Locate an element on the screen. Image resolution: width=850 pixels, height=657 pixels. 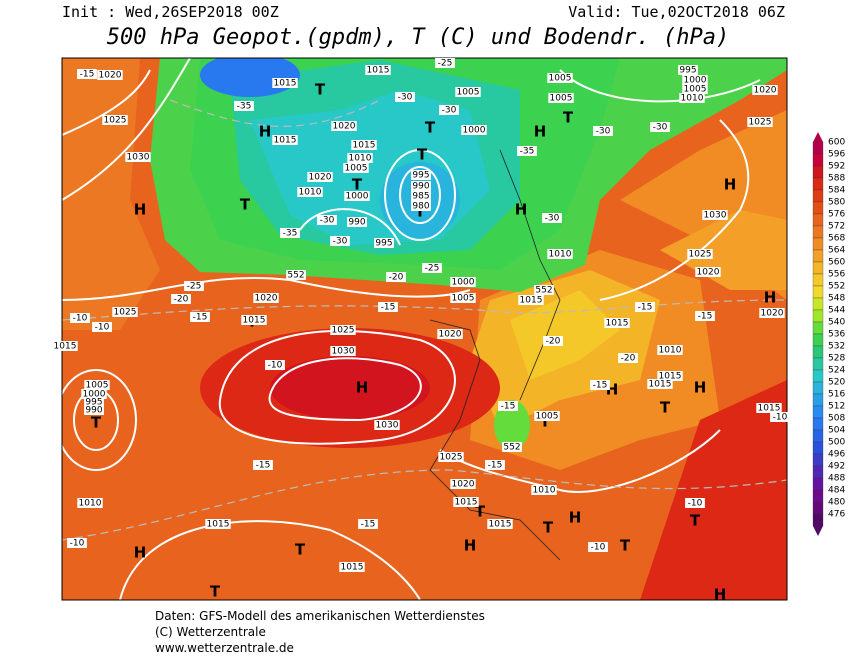
colorbar-label: 500 is located at coordinates (836, 443).